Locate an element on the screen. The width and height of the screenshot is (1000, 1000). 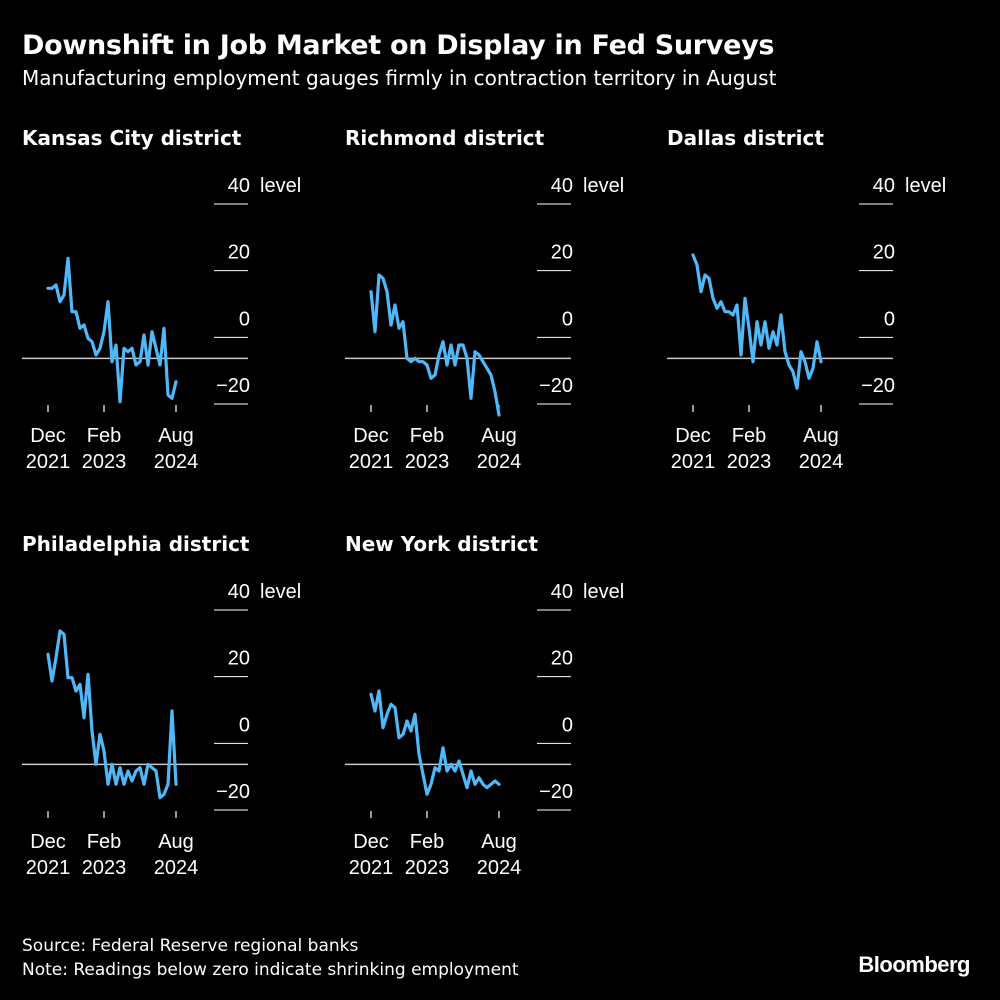
philadelphia-district-ytick-label: −20 is located at coordinates (233, 792).